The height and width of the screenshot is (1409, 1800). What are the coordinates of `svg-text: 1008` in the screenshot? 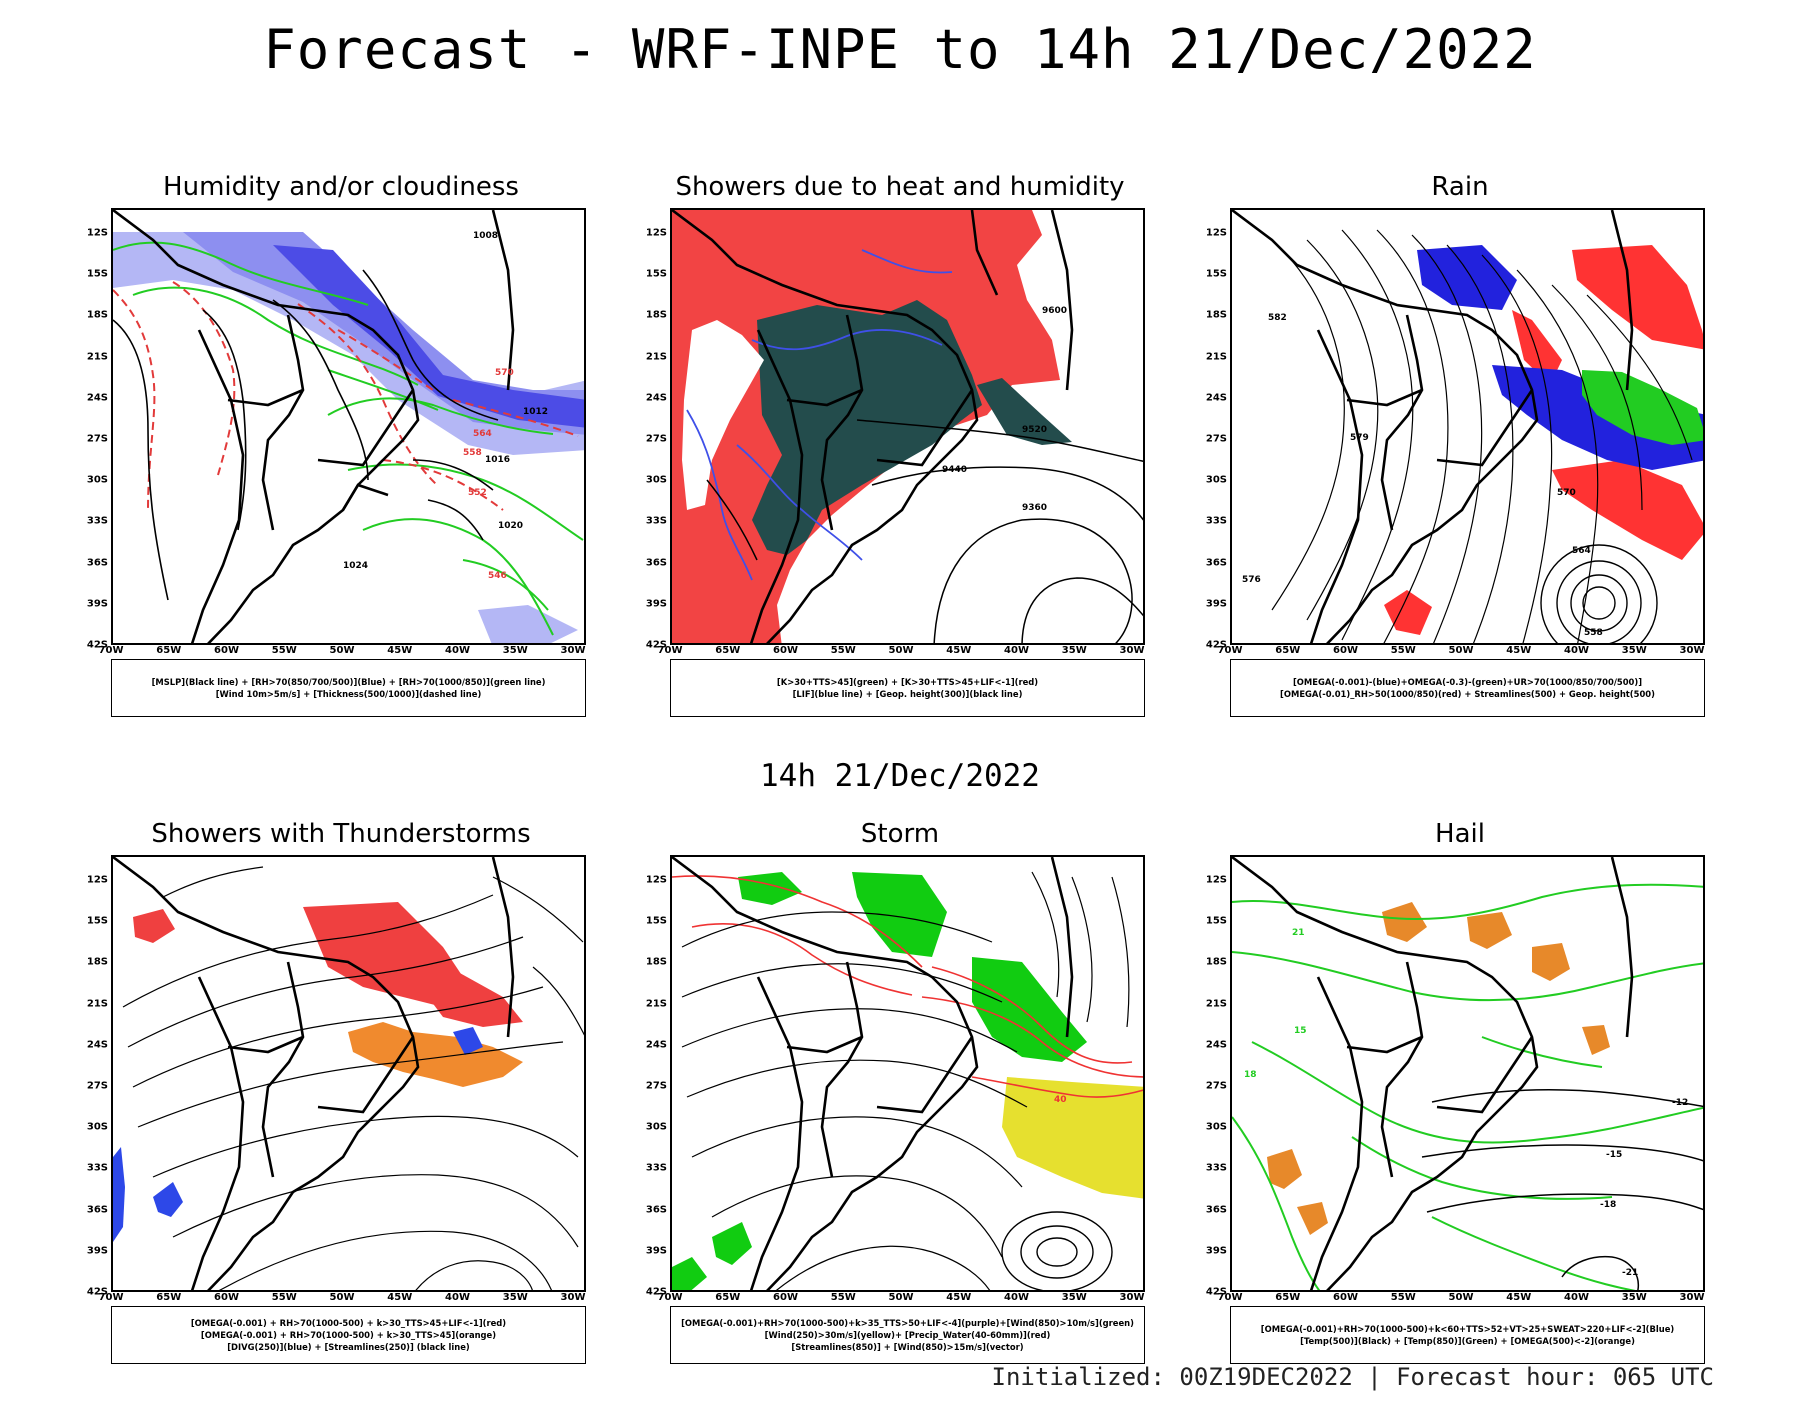 It's located at (485, 236).